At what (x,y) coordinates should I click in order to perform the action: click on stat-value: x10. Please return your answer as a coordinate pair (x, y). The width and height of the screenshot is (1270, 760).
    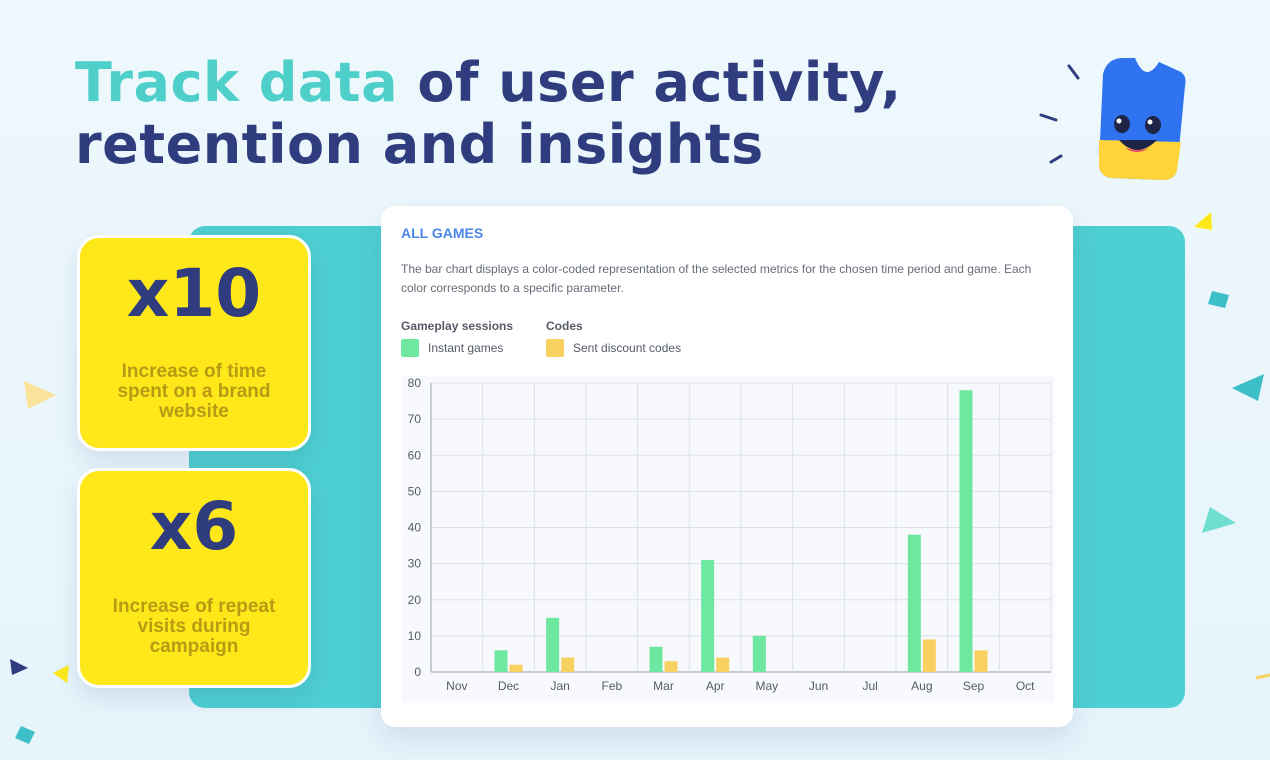
    Looking at the image, I should click on (194, 293).